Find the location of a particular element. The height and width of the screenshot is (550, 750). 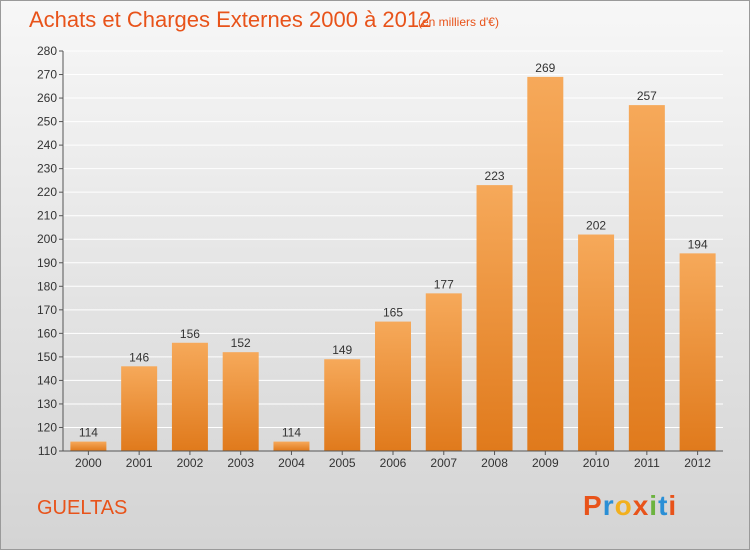

y-tick-label: 210 is located at coordinates (47, 216).